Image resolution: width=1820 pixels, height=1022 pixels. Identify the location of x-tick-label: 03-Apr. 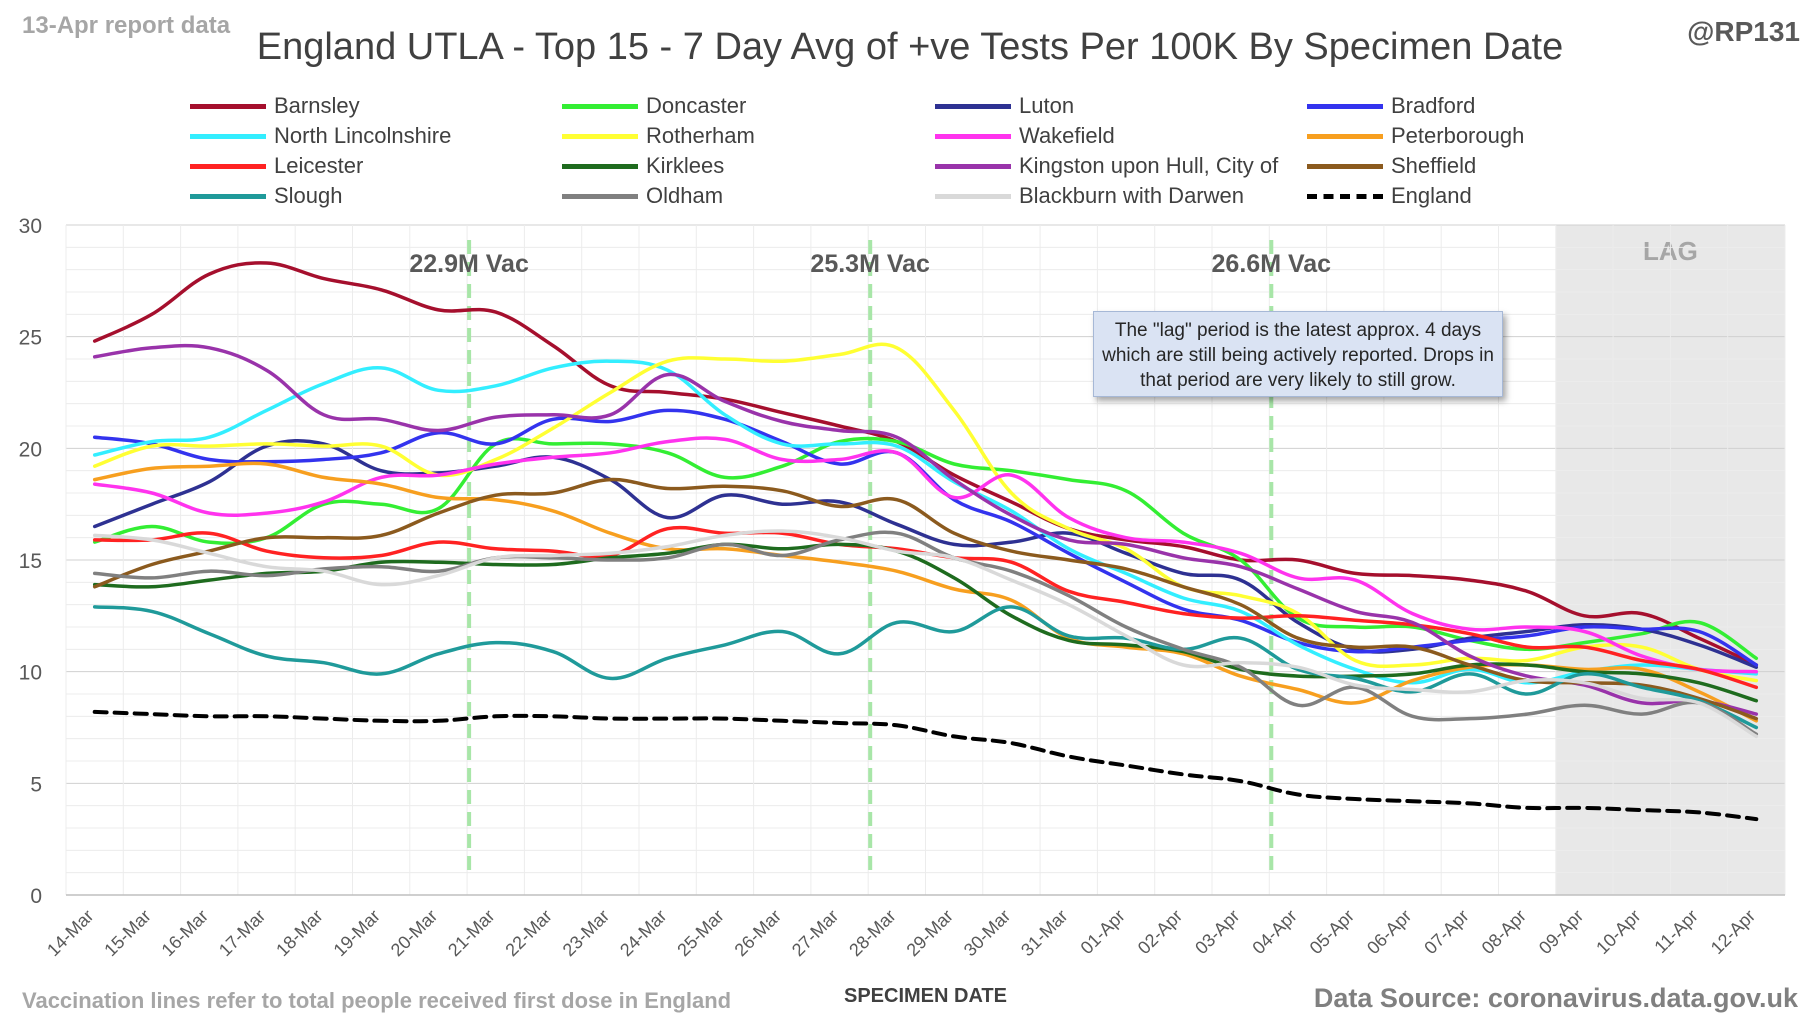
(1217, 932).